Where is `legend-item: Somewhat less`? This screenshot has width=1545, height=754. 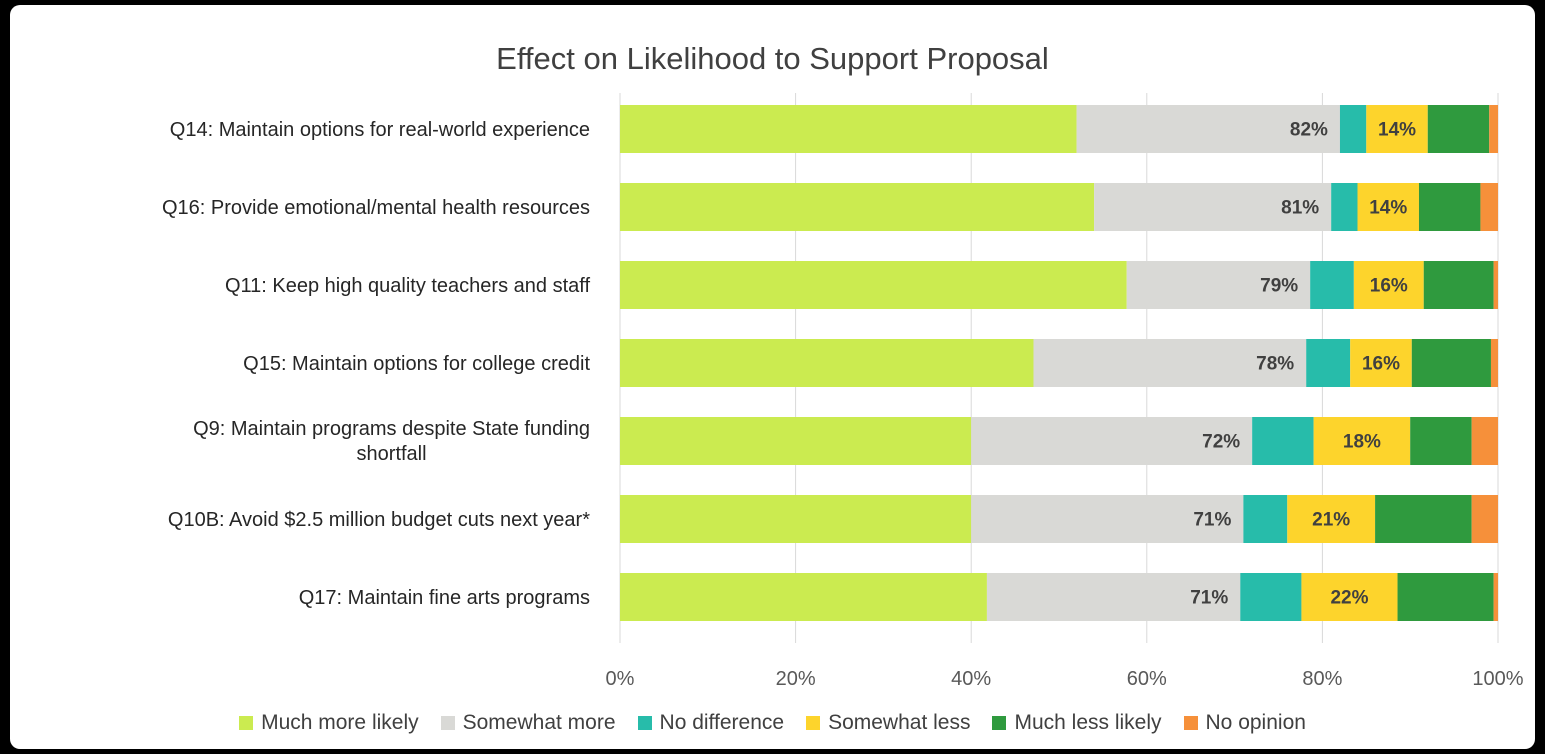 legend-item: Somewhat less is located at coordinates (888, 723).